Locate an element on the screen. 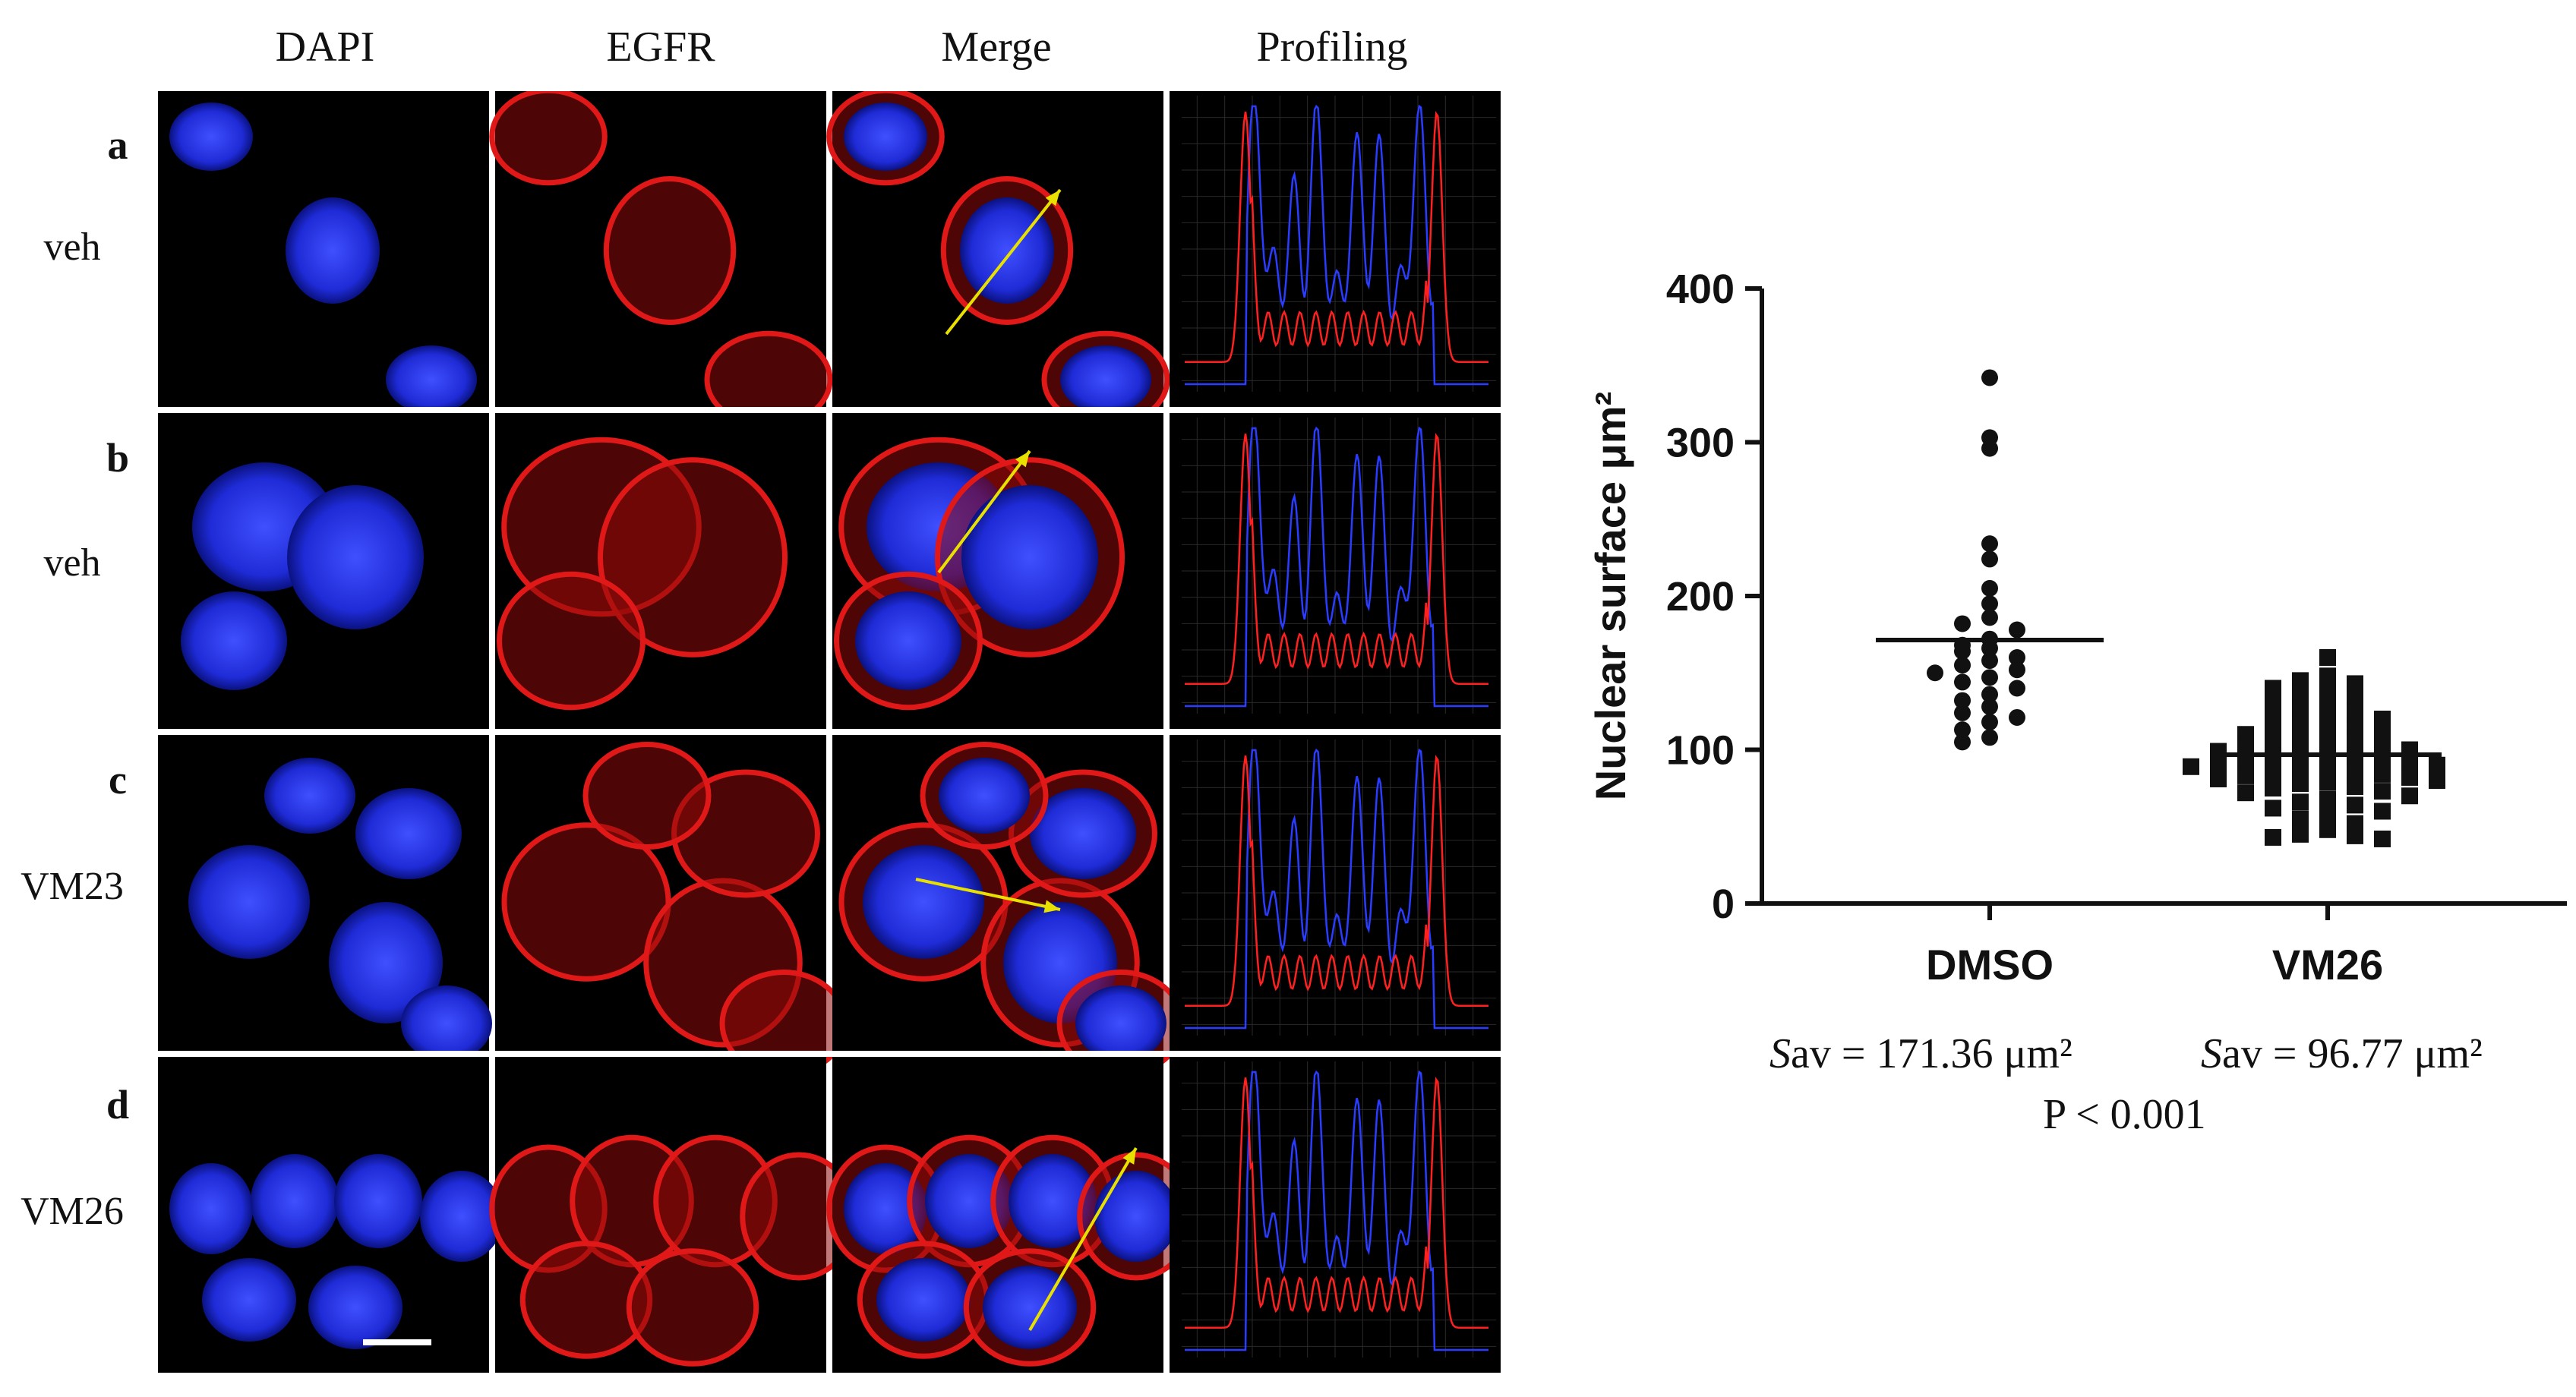 The width and height of the screenshot is (2576, 1397). y-tick-label: 100 is located at coordinates (1700, 751).